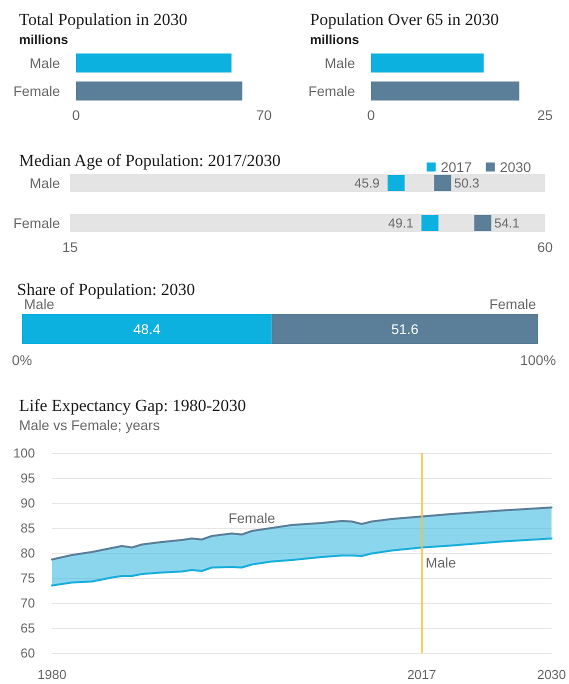  I want to click on x-tick-label: 100%, so click(538, 360).